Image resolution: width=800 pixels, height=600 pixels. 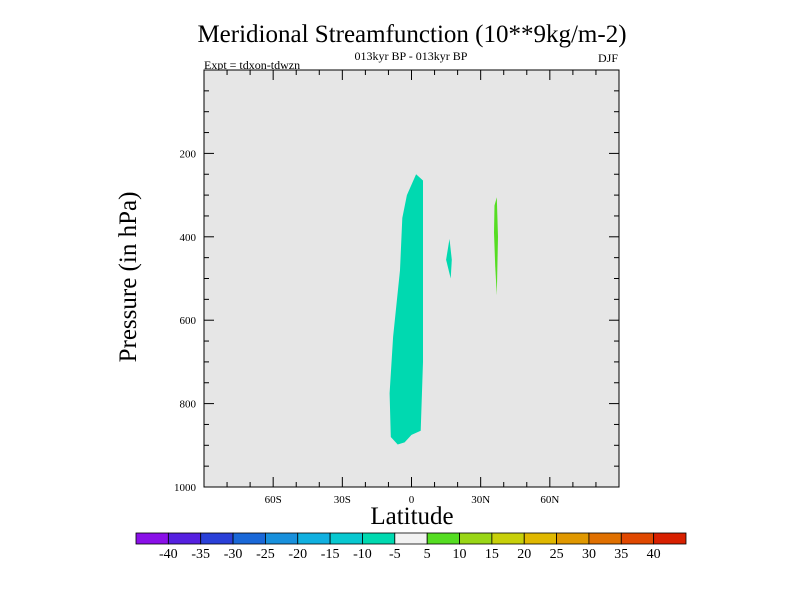 What do you see at coordinates (395, 554) in the screenshot?
I see `colorbar-label: -5` at bounding box center [395, 554].